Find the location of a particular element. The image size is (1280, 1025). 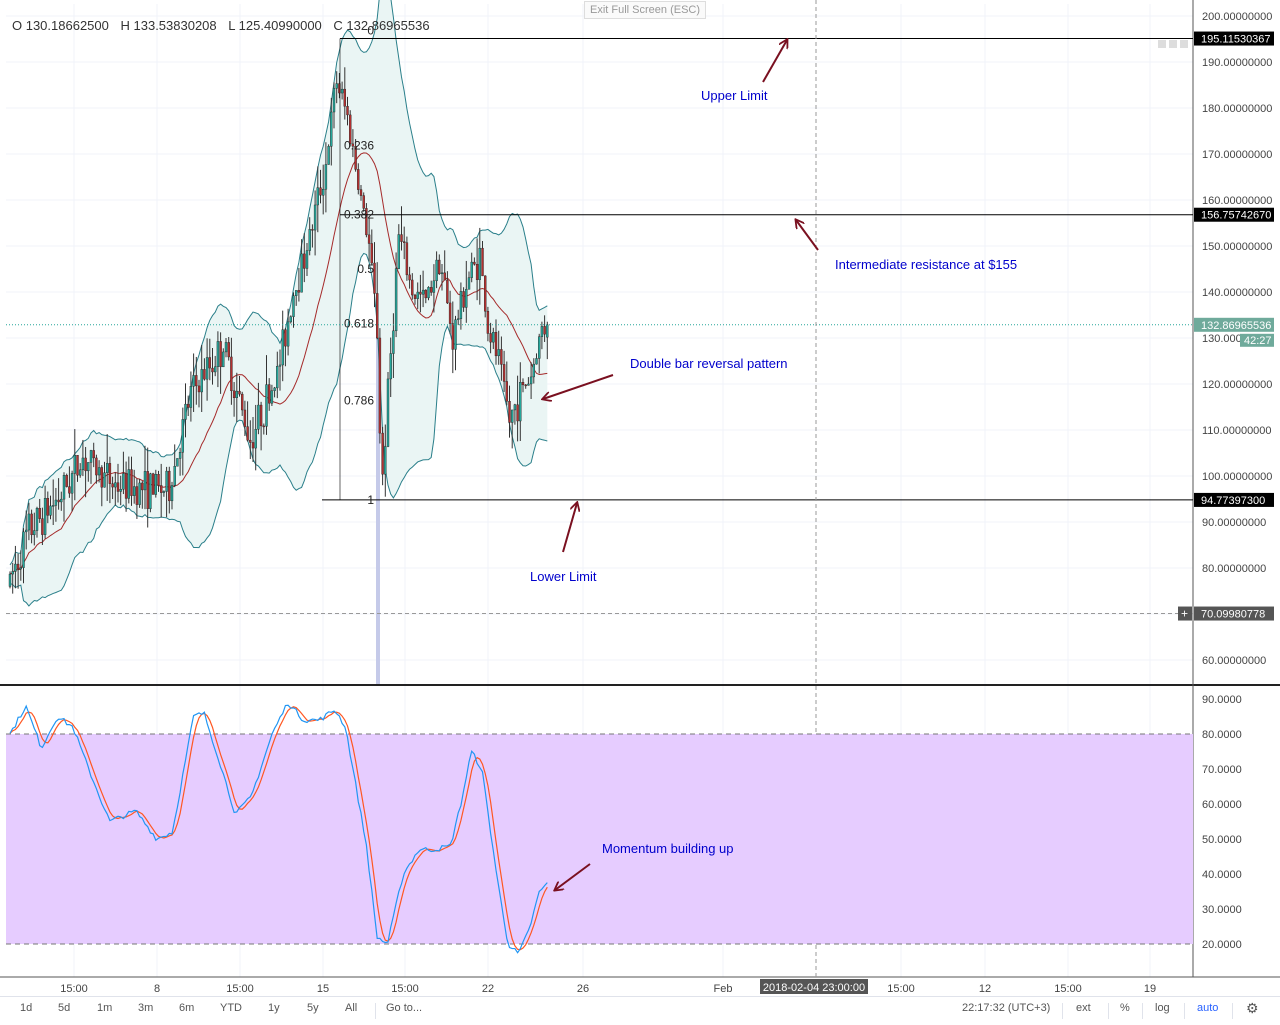

range-1y-button: 1y is located at coordinates (274, 1008).